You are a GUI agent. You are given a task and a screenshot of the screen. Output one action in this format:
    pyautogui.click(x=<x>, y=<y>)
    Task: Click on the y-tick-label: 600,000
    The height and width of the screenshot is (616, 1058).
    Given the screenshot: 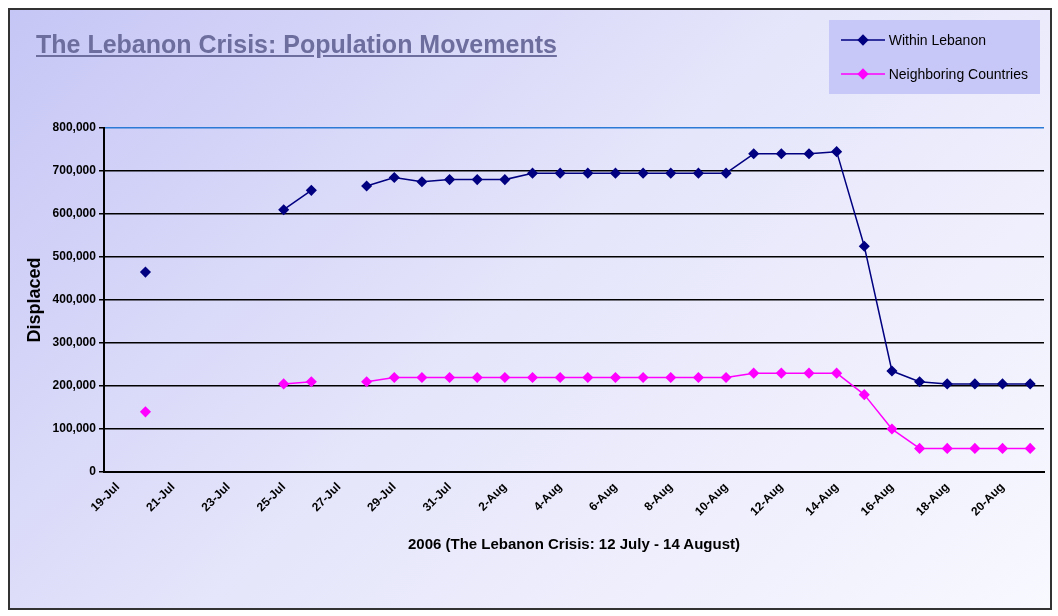 What is the action you would take?
    pyautogui.click(x=74, y=213)
    